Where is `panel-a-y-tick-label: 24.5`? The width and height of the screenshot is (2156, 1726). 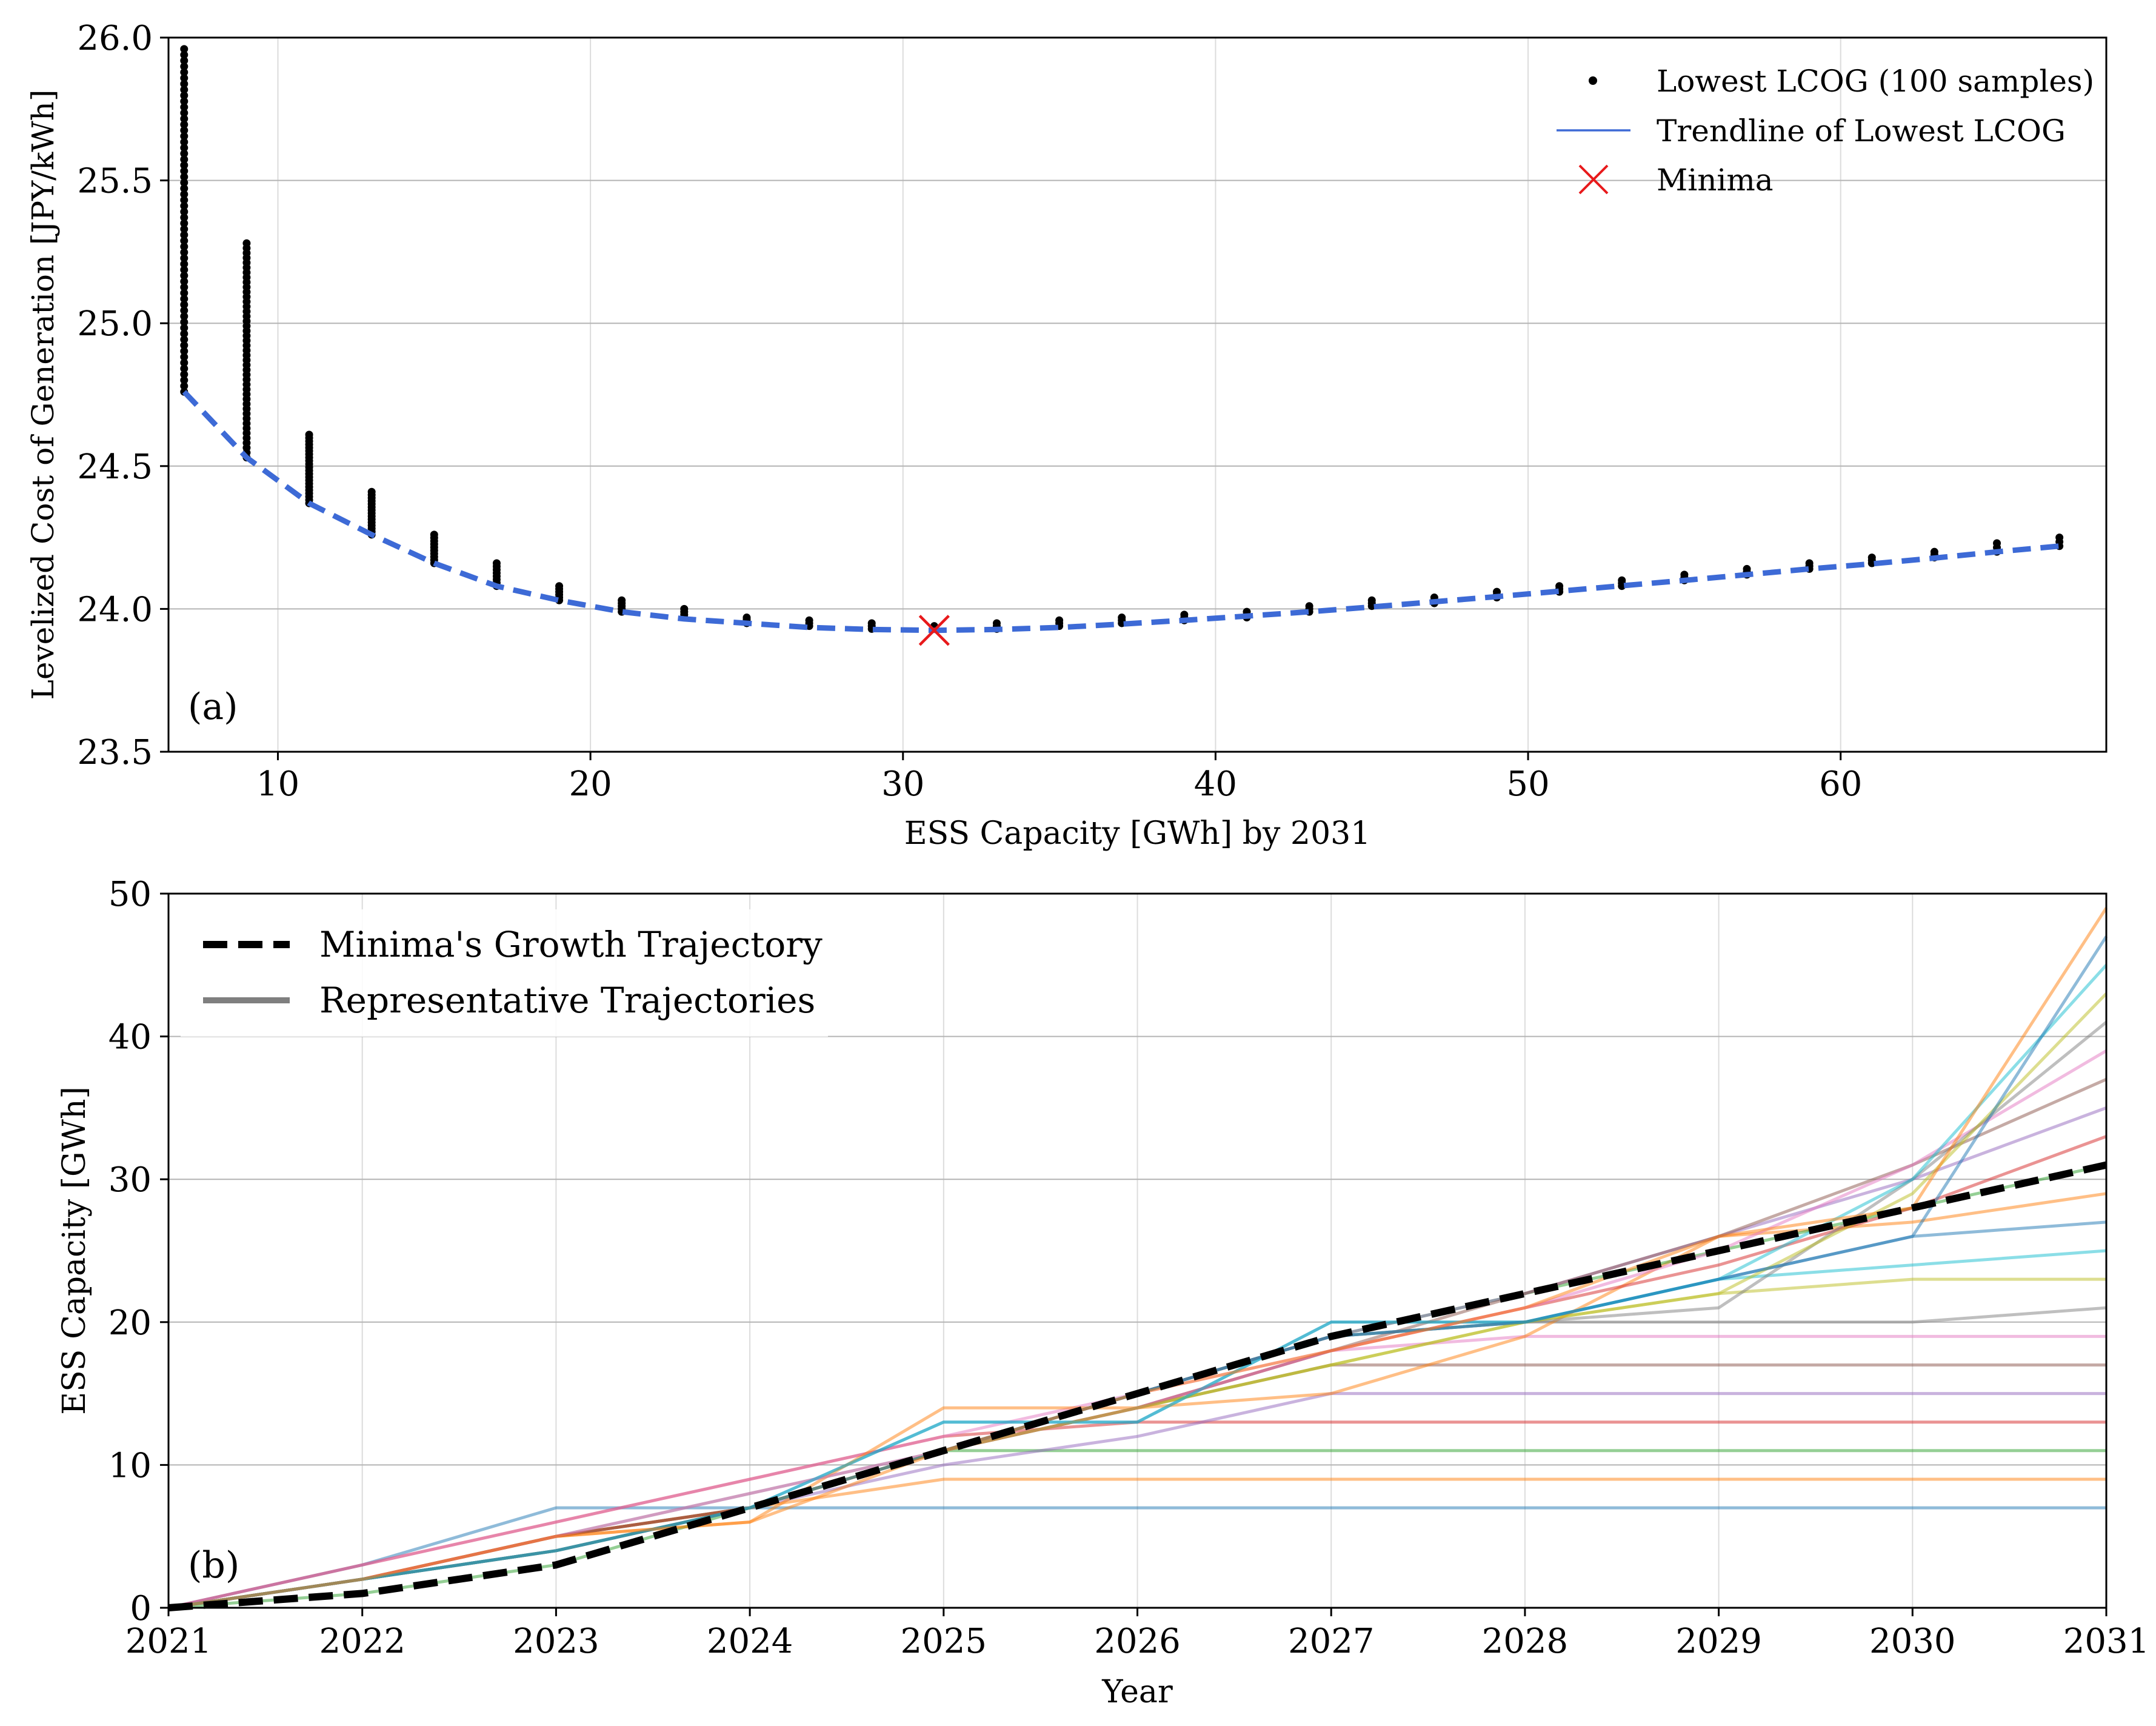 panel-a-y-tick-label: 24.5 is located at coordinates (115, 467).